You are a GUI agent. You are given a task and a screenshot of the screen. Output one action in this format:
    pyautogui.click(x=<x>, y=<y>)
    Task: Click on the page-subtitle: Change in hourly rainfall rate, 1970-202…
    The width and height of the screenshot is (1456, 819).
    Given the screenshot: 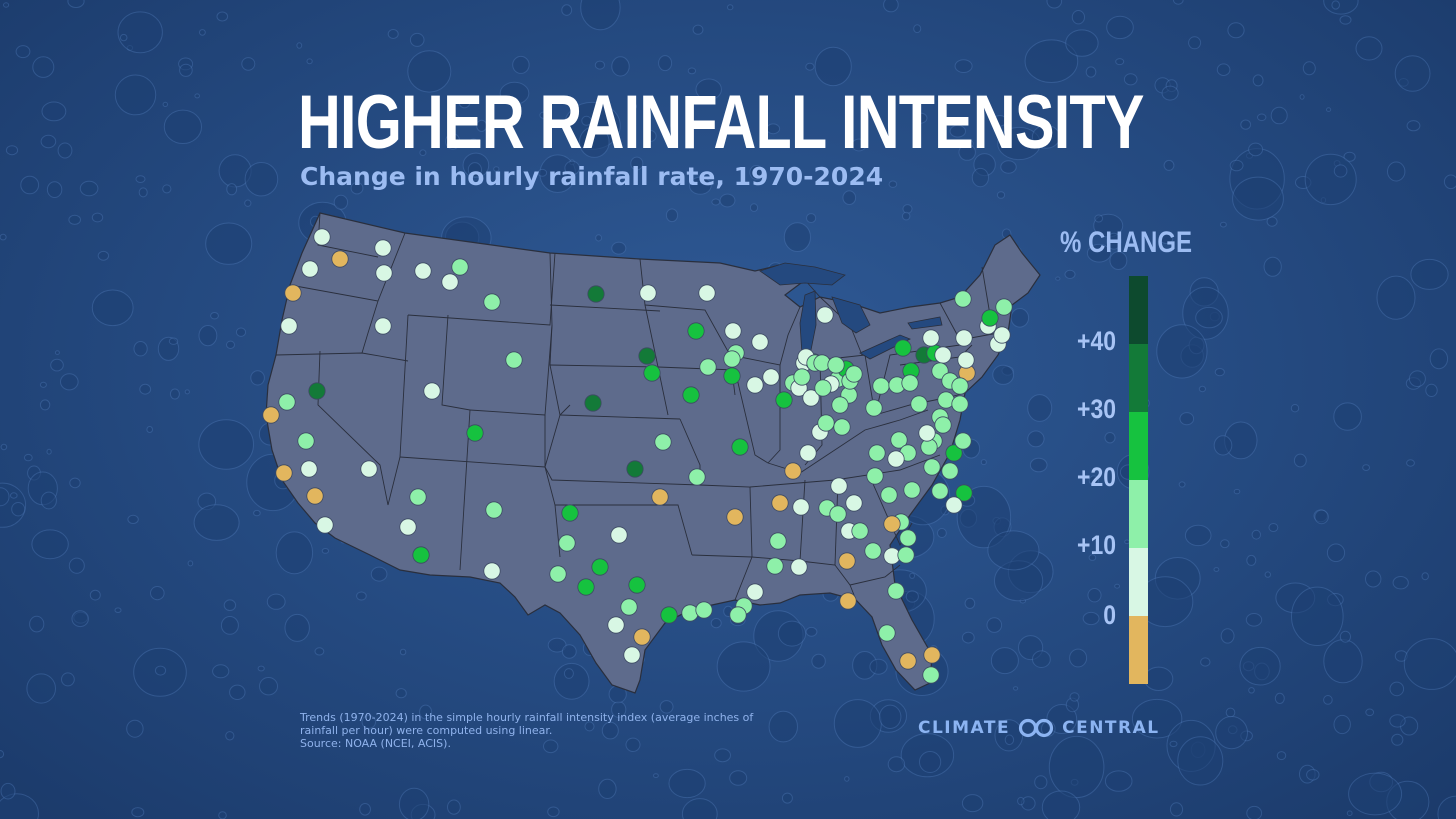 What is the action you would take?
    pyautogui.click(x=592, y=176)
    